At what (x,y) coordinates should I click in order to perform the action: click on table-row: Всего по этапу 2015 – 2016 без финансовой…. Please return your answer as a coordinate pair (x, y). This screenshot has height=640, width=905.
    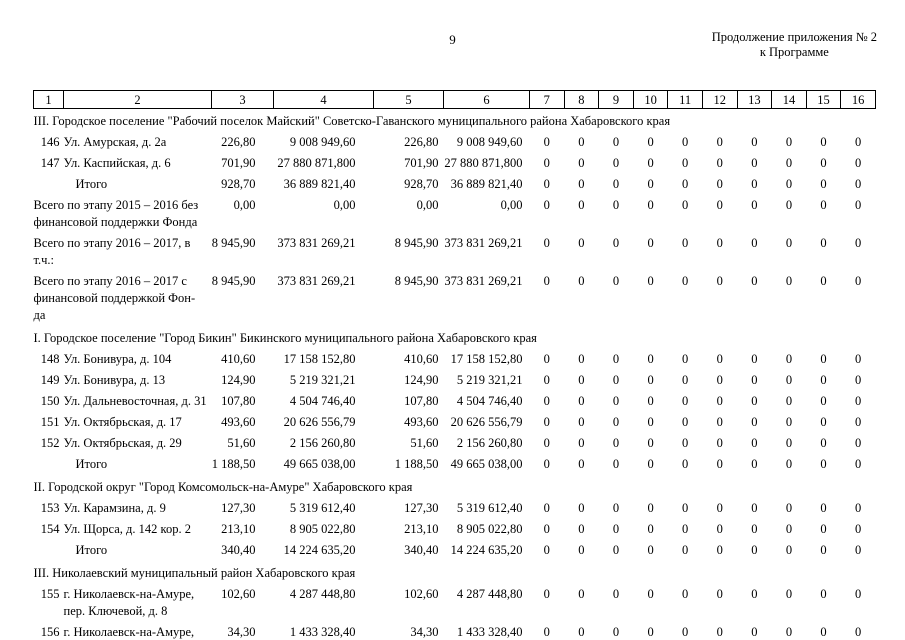
    Looking at the image, I should click on (455, 214).